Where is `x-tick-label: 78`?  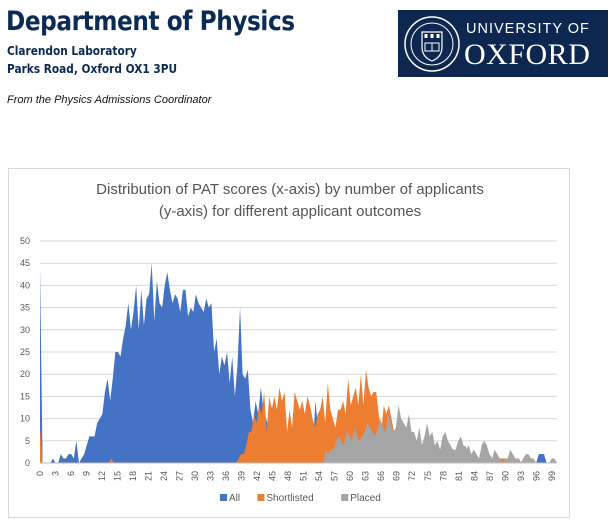 x-tick-label: 78 is located at coordinates (443, 476).